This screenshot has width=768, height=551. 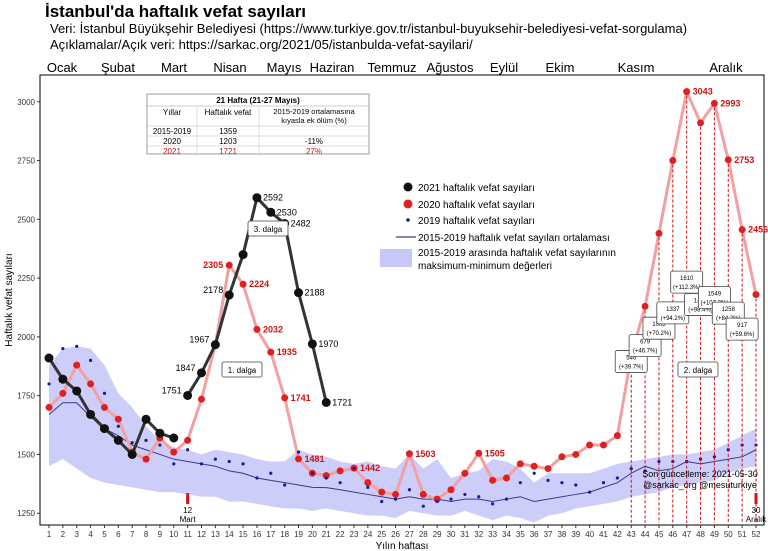 I want to click on x-tick-label: 10, so click(x=173, y=534).